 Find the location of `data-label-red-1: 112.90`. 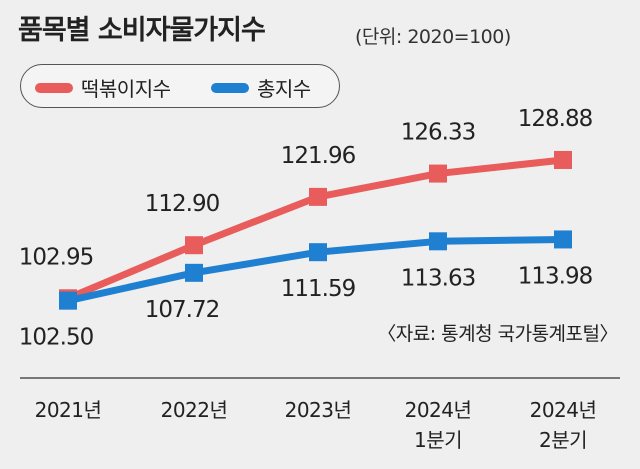

data-label-red-1: 112.90 is located at coordinates (182, 204).